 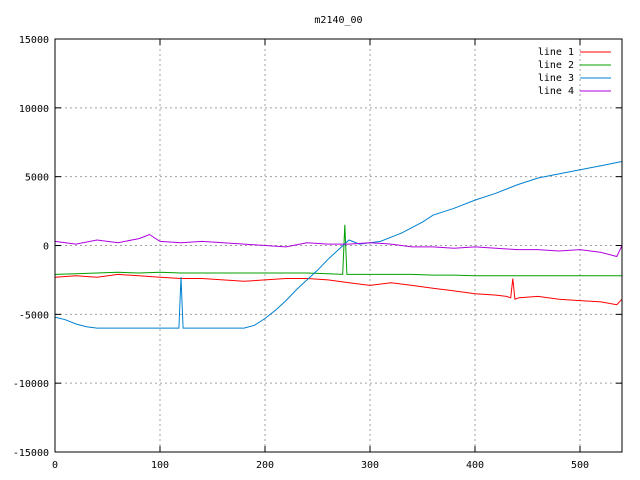 I want to click on legend: line 1 line 2 line 3 line 4, so click(x=574, y=72).